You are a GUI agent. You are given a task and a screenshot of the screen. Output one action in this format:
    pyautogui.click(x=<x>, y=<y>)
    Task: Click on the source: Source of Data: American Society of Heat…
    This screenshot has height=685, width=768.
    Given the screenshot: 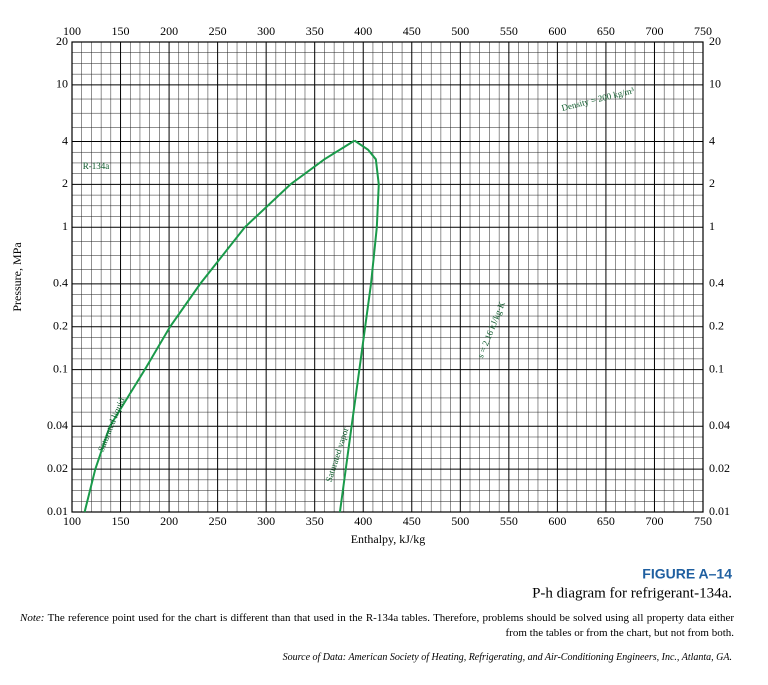 What is the action you would take?
    pyautogui.click(x=507, y=657)
    